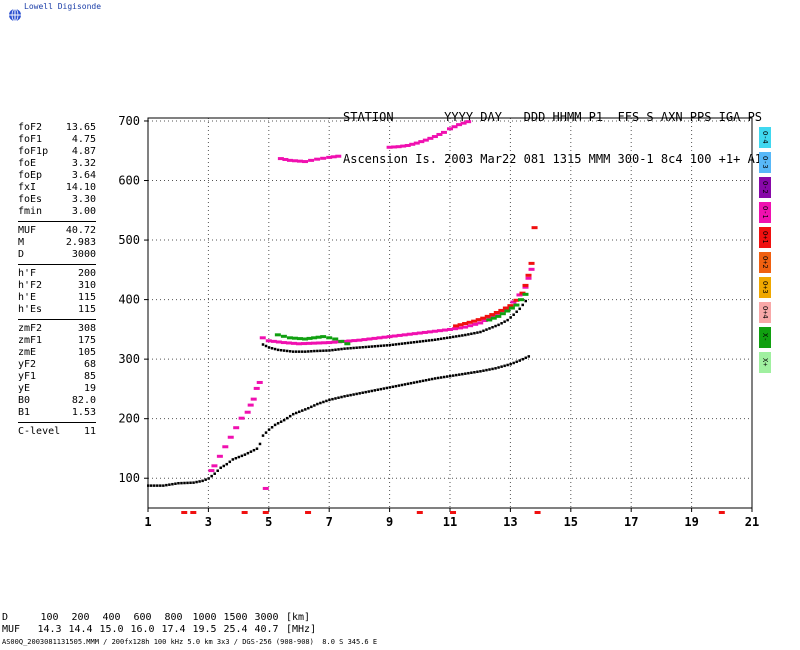 This screenshot has height=650, width=800. Describe the element at coordinates (57, 176) in the screenshot. I see `param-row: foEp 3.64` at that location.